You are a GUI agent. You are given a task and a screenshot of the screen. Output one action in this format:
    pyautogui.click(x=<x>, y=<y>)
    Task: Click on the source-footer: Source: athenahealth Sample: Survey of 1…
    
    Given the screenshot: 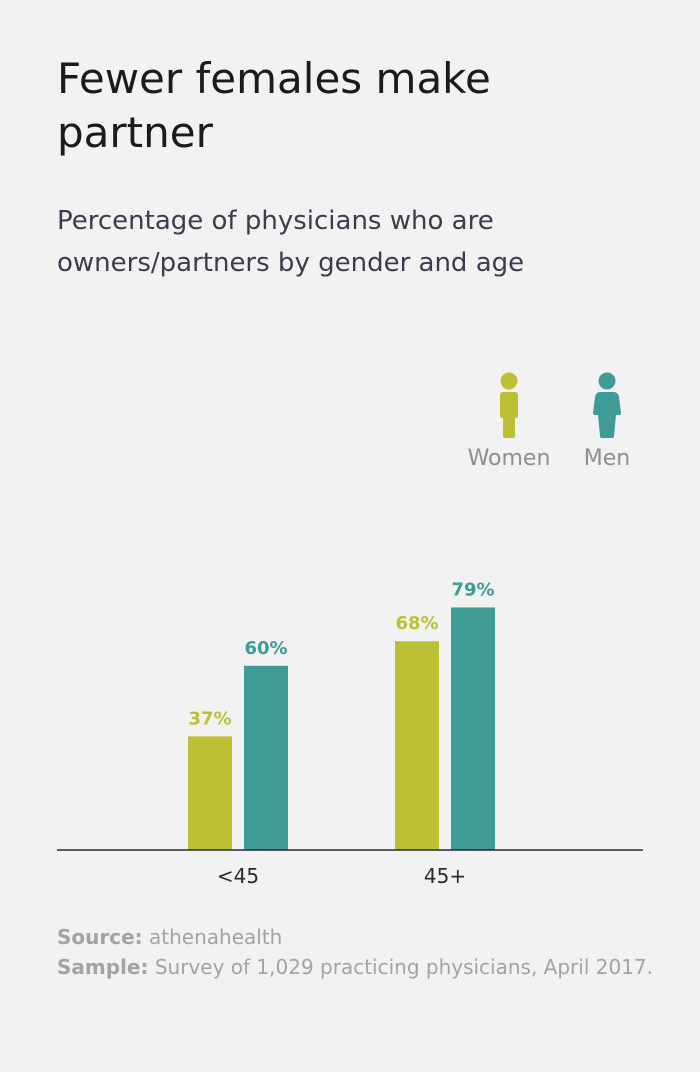 What is the action you would take?
    pyautogui.click(x=357, y=952)
    